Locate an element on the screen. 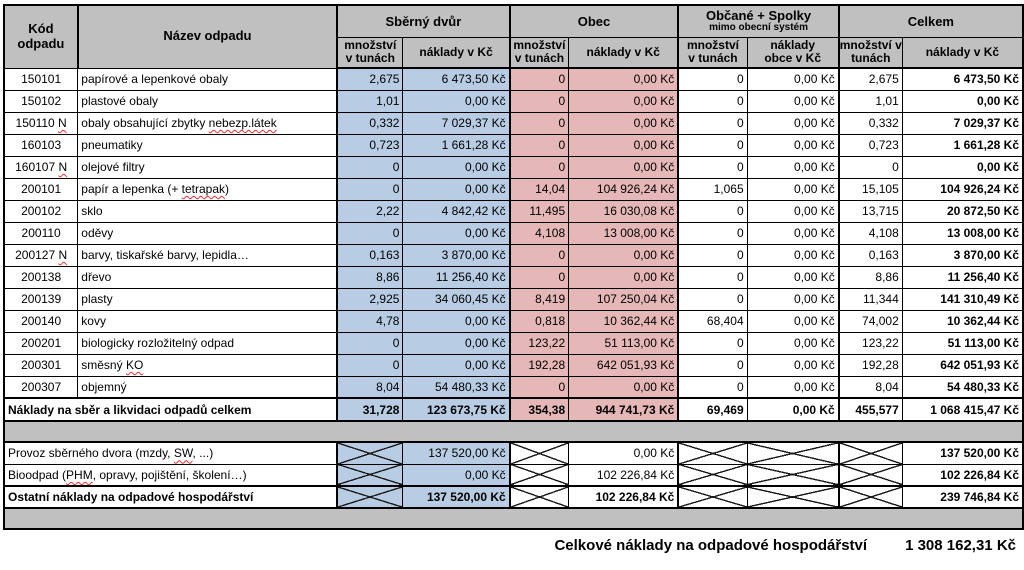  subheader-obec-cost: náklady v Kč is located at coordinates (624, 52).